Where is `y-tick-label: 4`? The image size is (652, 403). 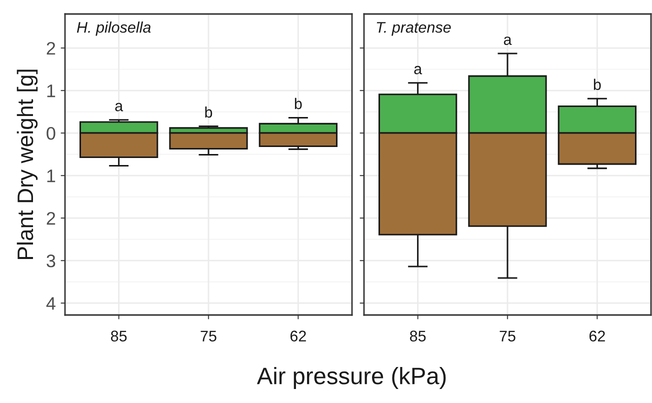
y-tick-label: 4 is located at coordinates (51, 303).